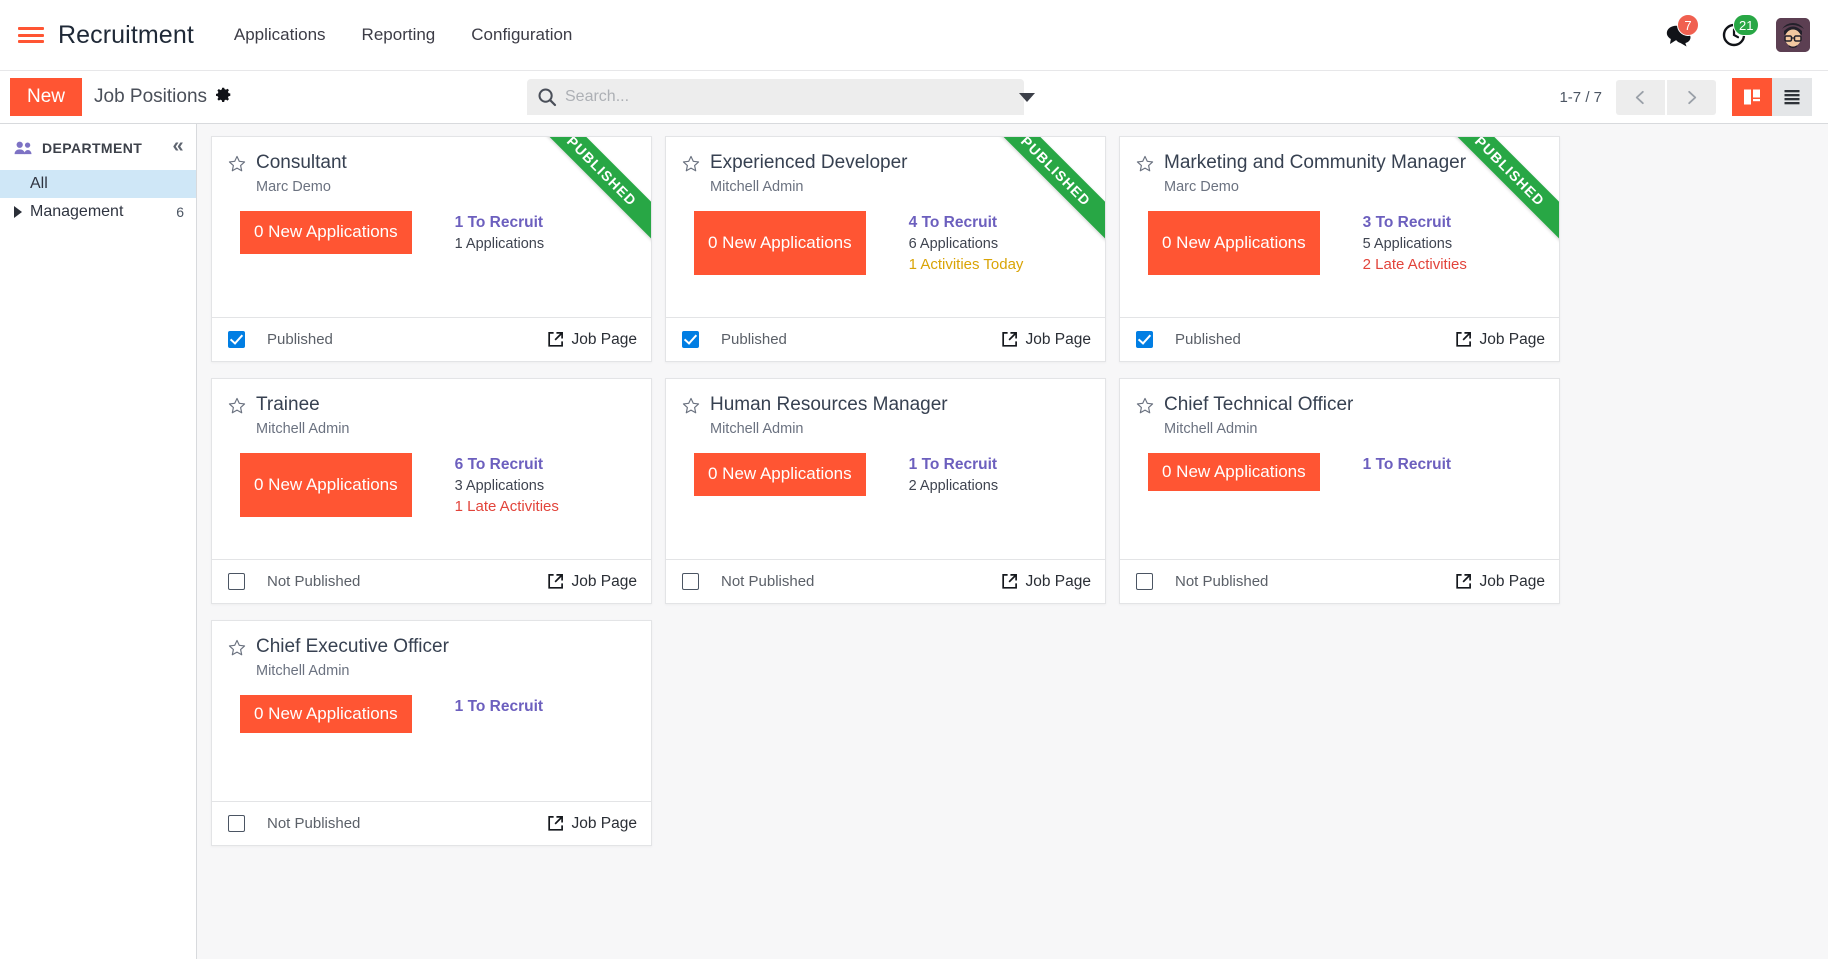 The image size is (1828, 959). I want to click on to-recruit-link: 6 To Recruit, so click(499, 464).